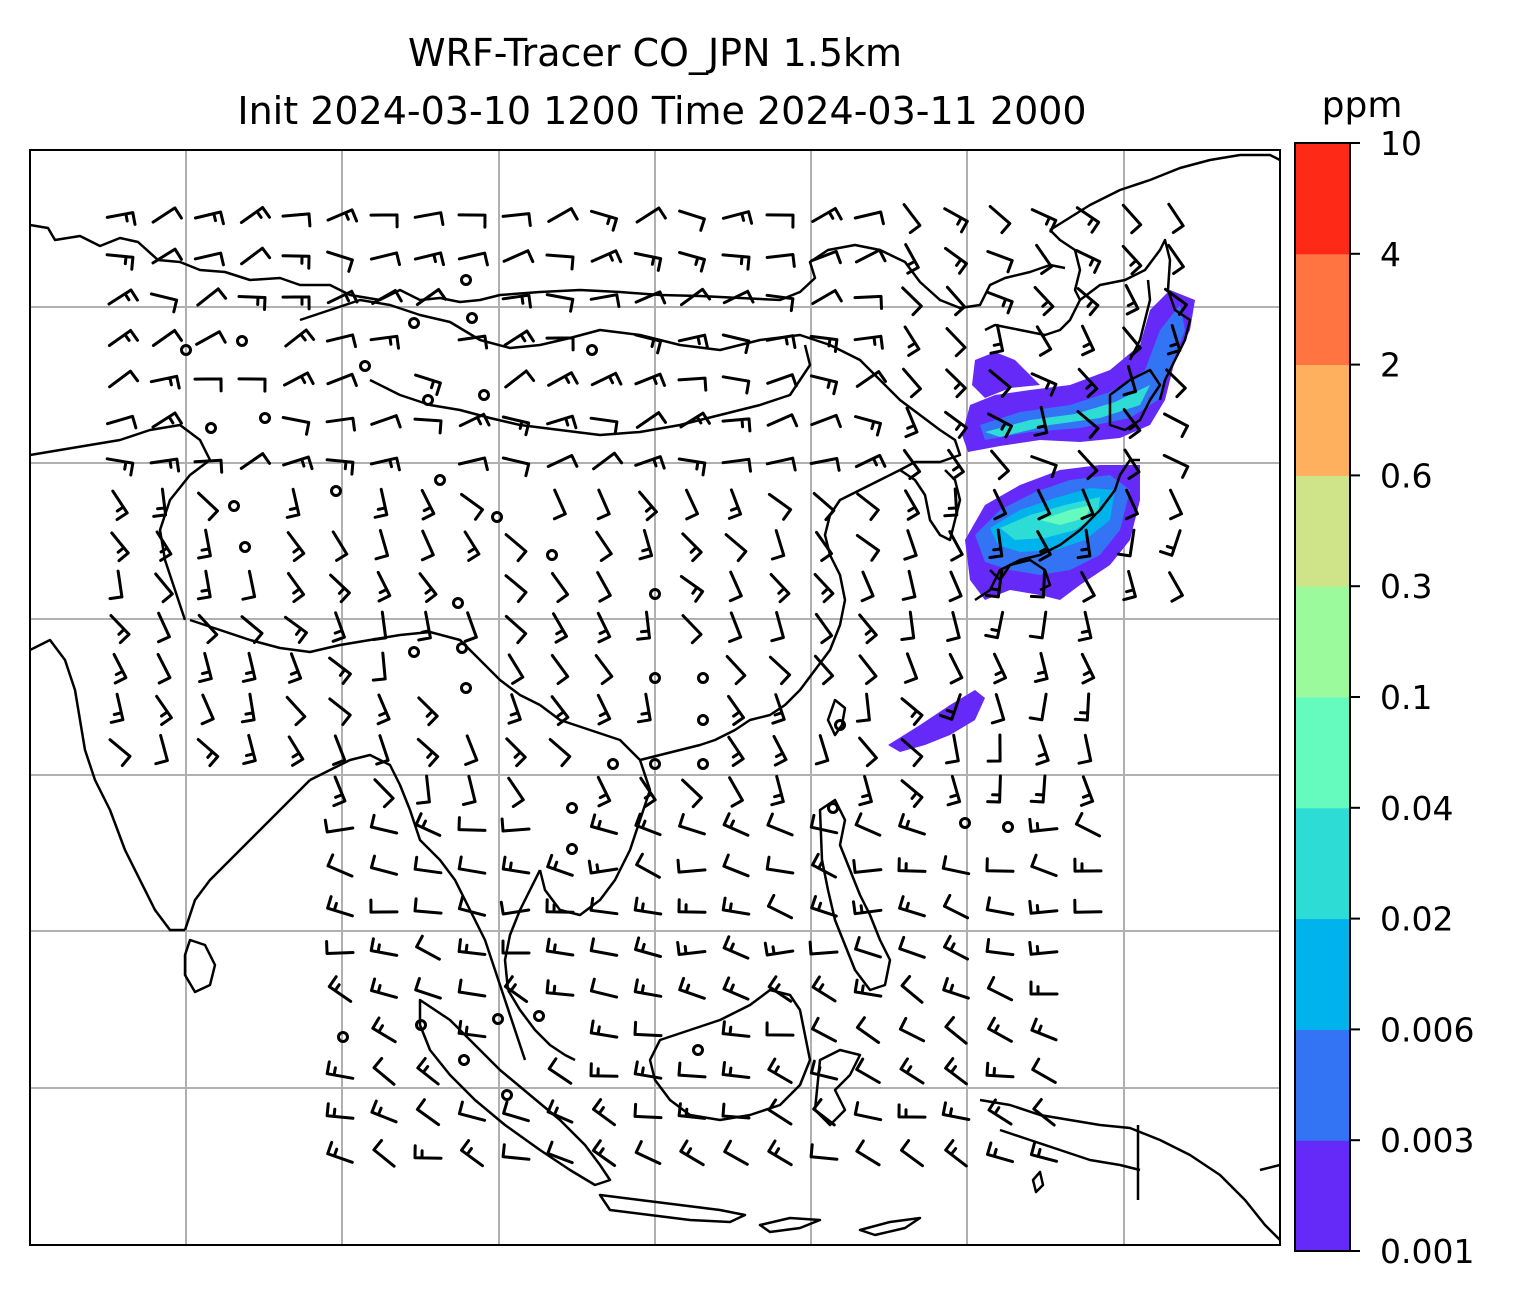 This screenshot has height=1310, width=1528. I want to click on coast-india-west, so click(107, 785).